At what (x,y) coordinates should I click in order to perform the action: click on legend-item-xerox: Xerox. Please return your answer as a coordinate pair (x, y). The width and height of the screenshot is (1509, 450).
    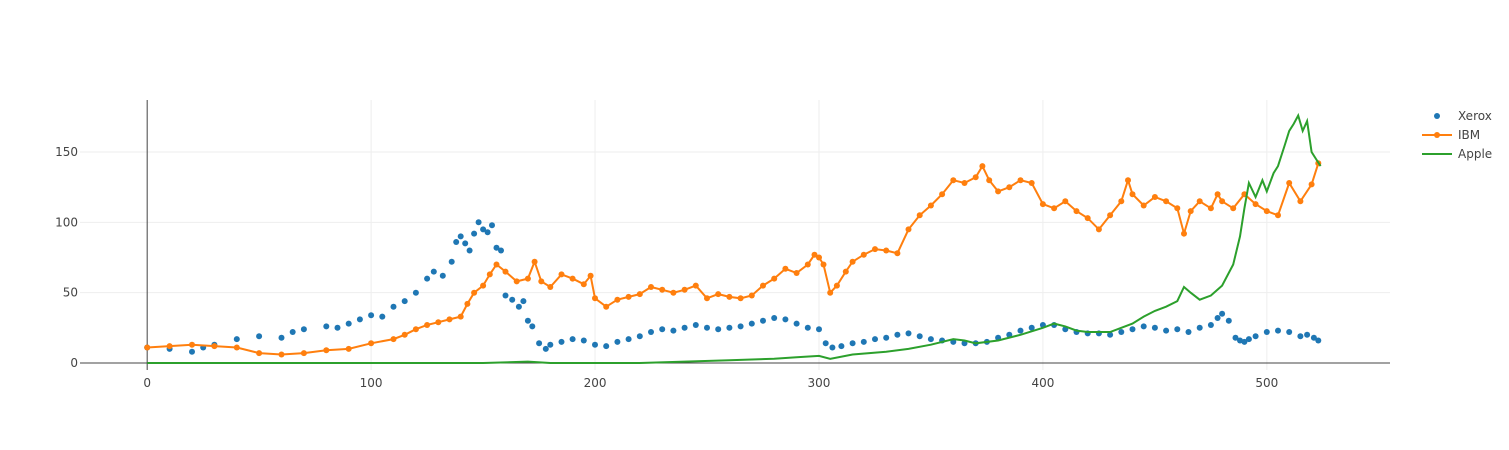
    Looking at the image, I should click on (1463, 116).